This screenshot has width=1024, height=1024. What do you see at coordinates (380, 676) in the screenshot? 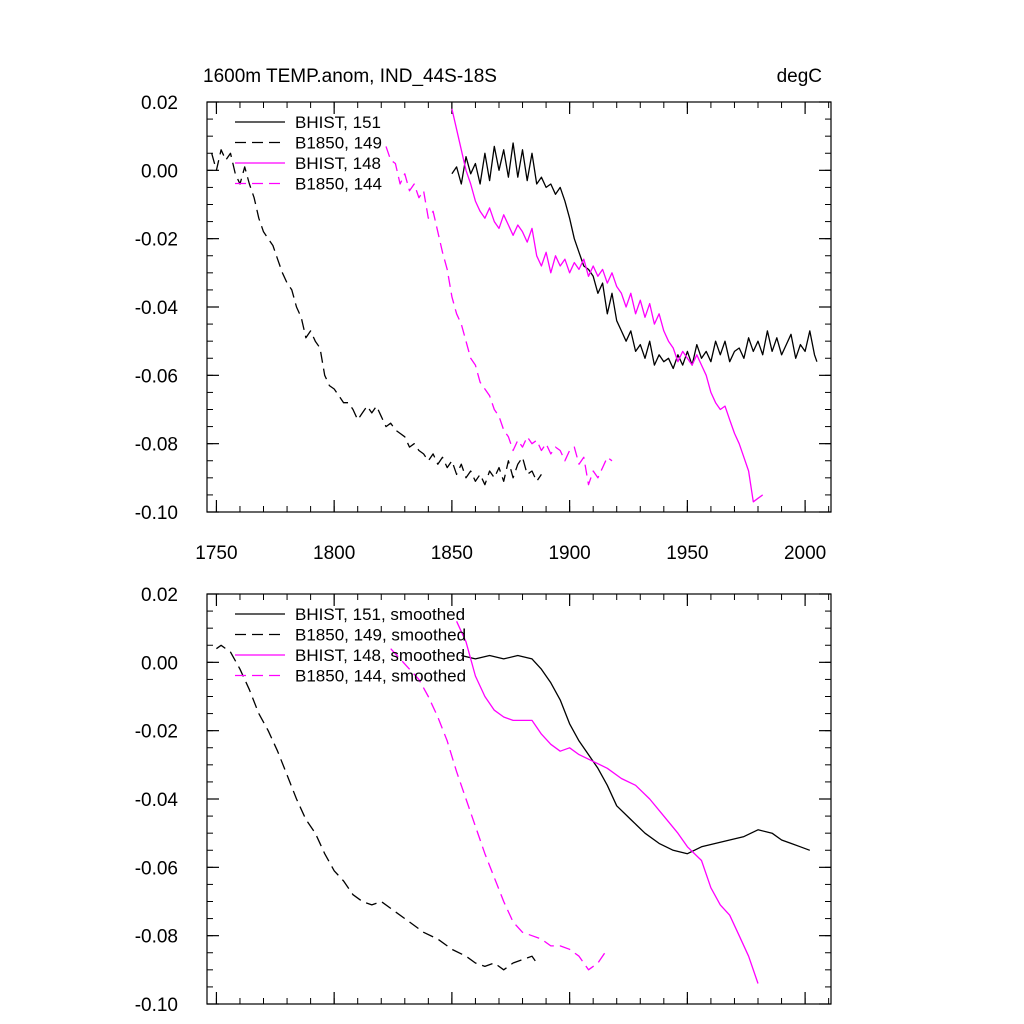
I see `legend-label: B1850, 144, smoothed` at bounding box center [380, 676].